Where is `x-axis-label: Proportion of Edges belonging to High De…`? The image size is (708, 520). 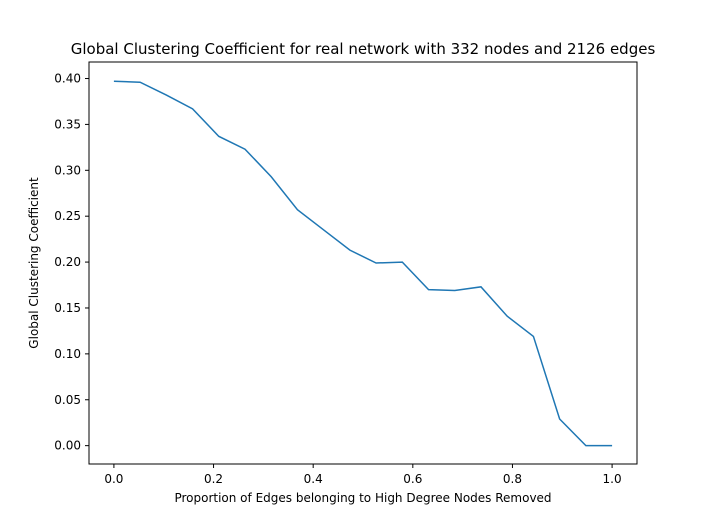 x-axis-label: Proportion of Edges belonging to High De… is located at coordinates (362, 498).